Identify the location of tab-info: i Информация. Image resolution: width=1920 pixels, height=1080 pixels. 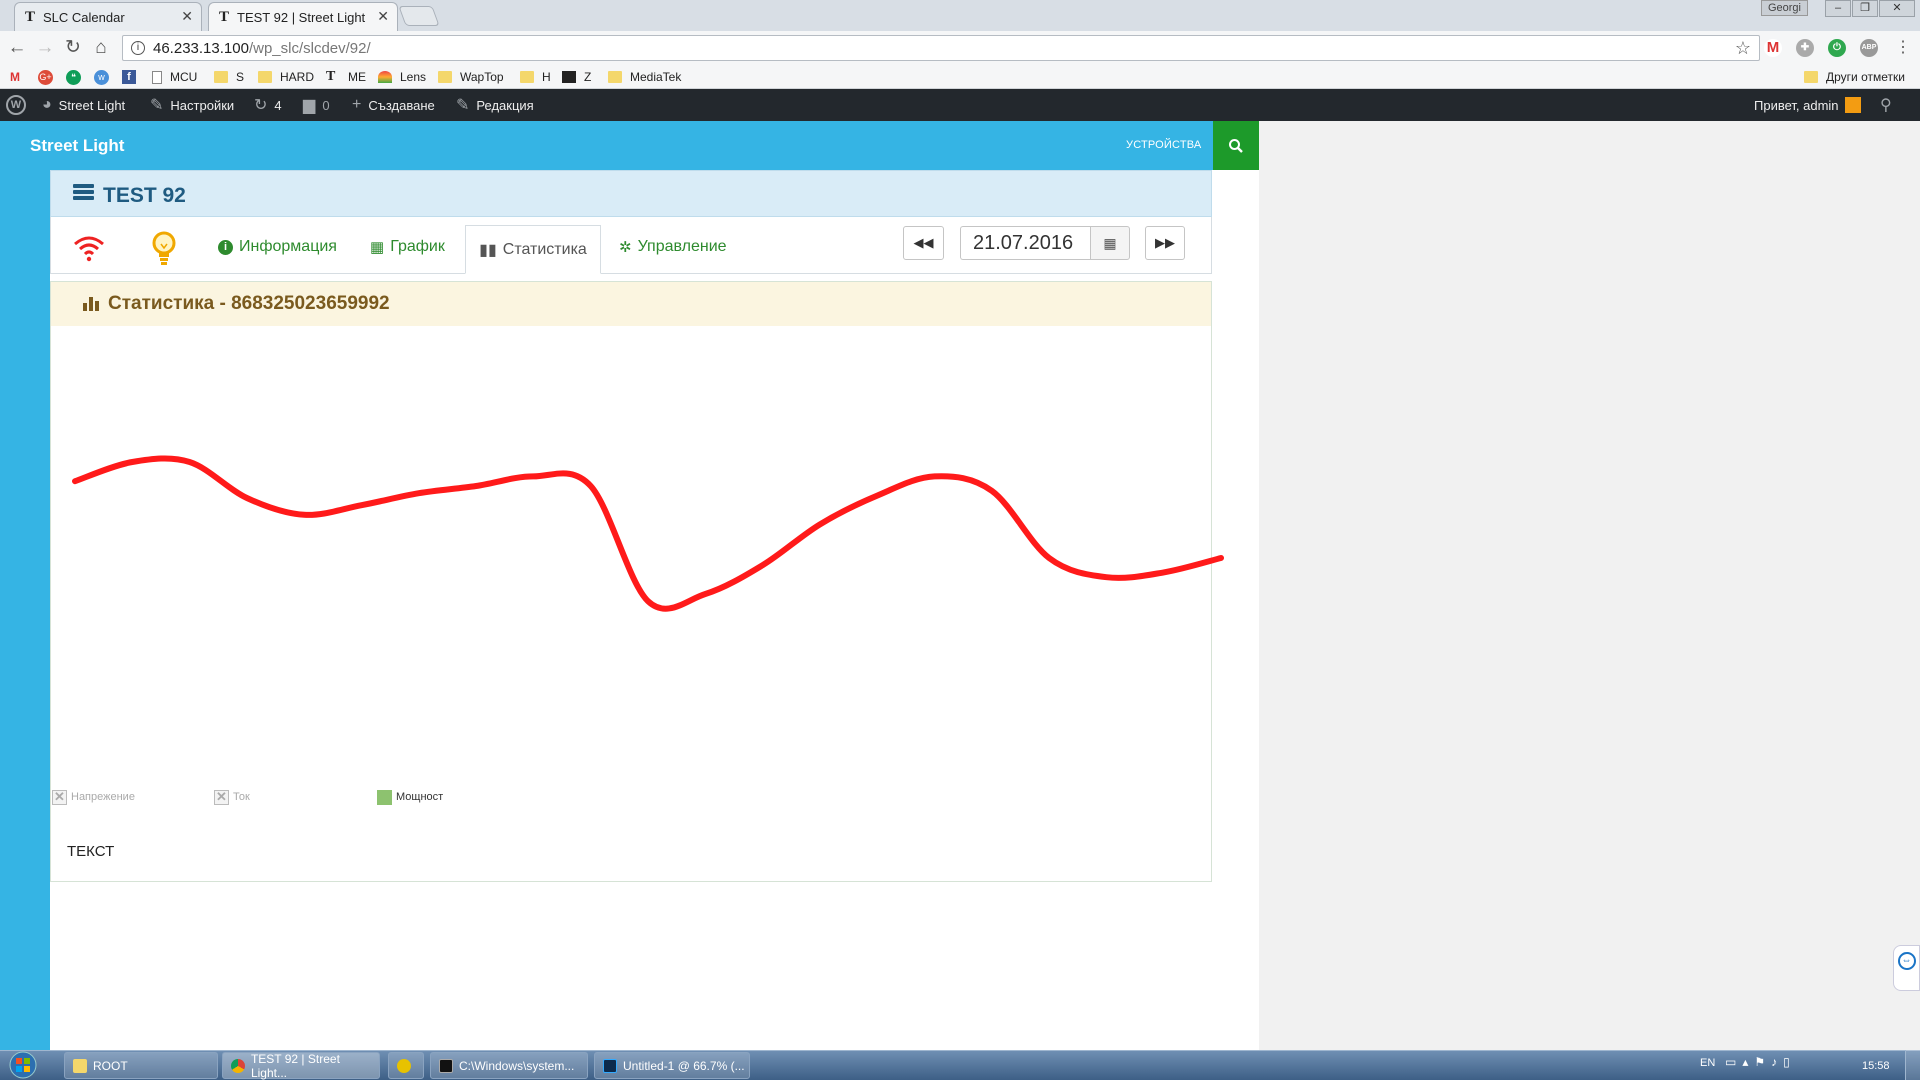
(277, 247).